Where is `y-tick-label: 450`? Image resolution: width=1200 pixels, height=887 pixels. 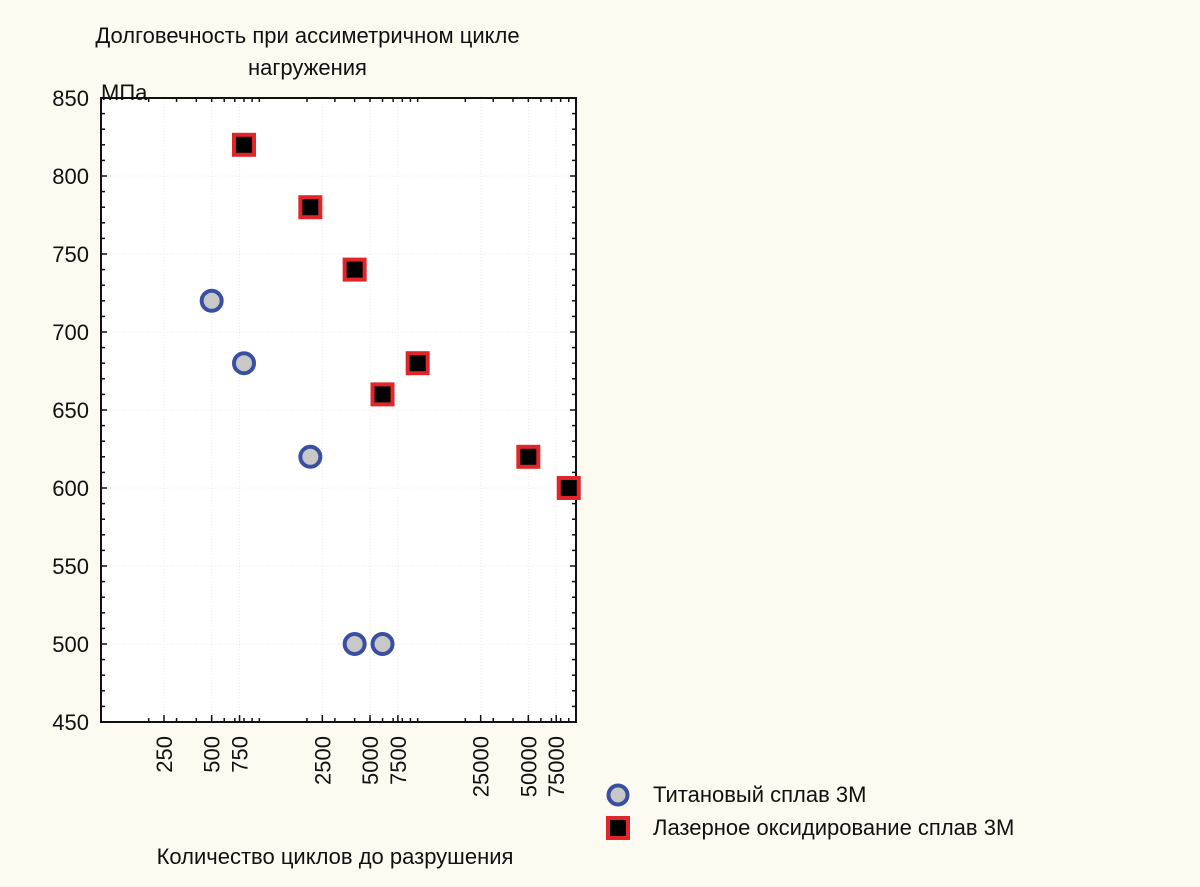
y-tick-label: 450 is located at coordinates (70, 722).